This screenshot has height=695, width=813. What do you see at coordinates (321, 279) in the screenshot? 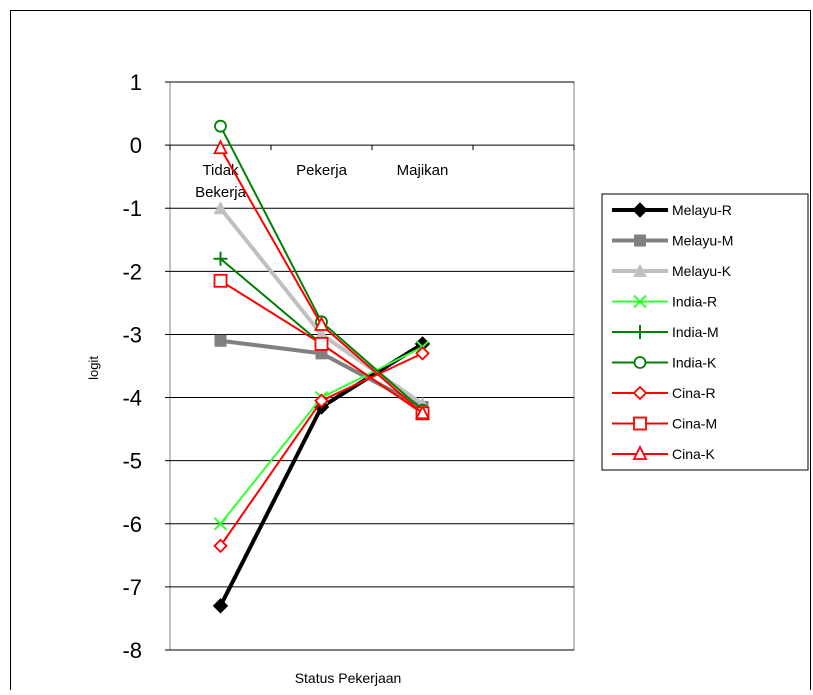
I see `series-cina-k` at bounding box center [321, 279].